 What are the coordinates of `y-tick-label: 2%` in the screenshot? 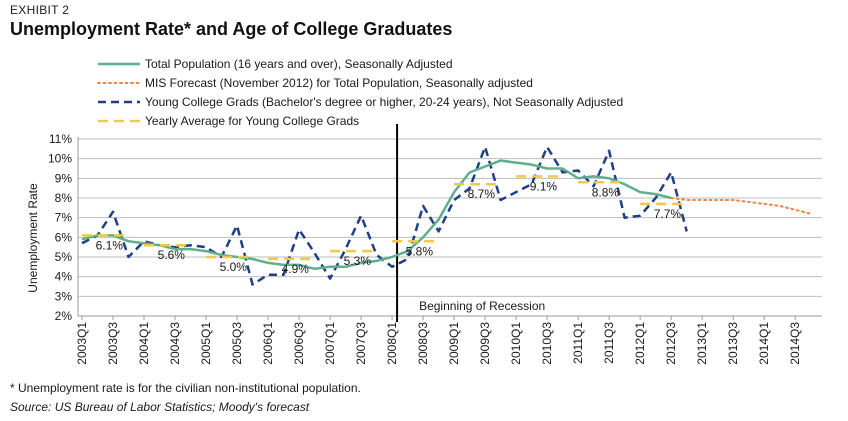 It's located at (64, 316).